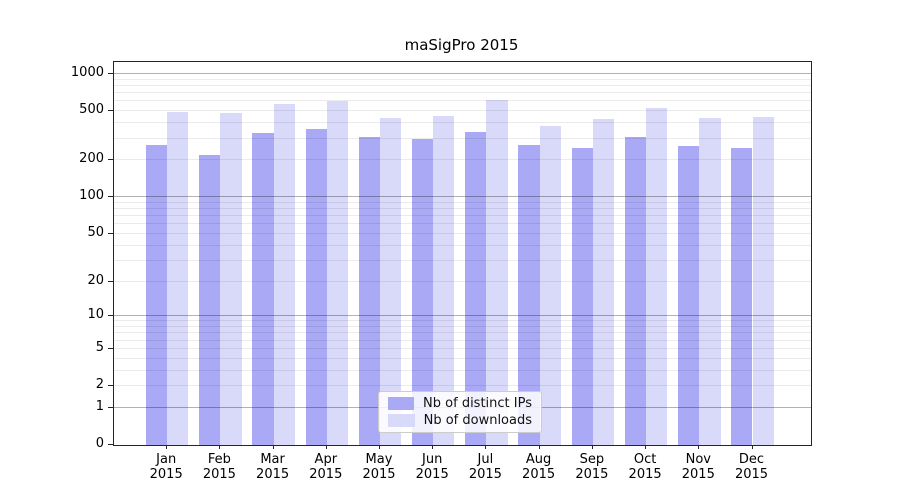 This screenshot has height=500, width=900. Describe the element at coordinates (91, 196) in the screenshot. I see `y-tick-label-100: 100` at that location.